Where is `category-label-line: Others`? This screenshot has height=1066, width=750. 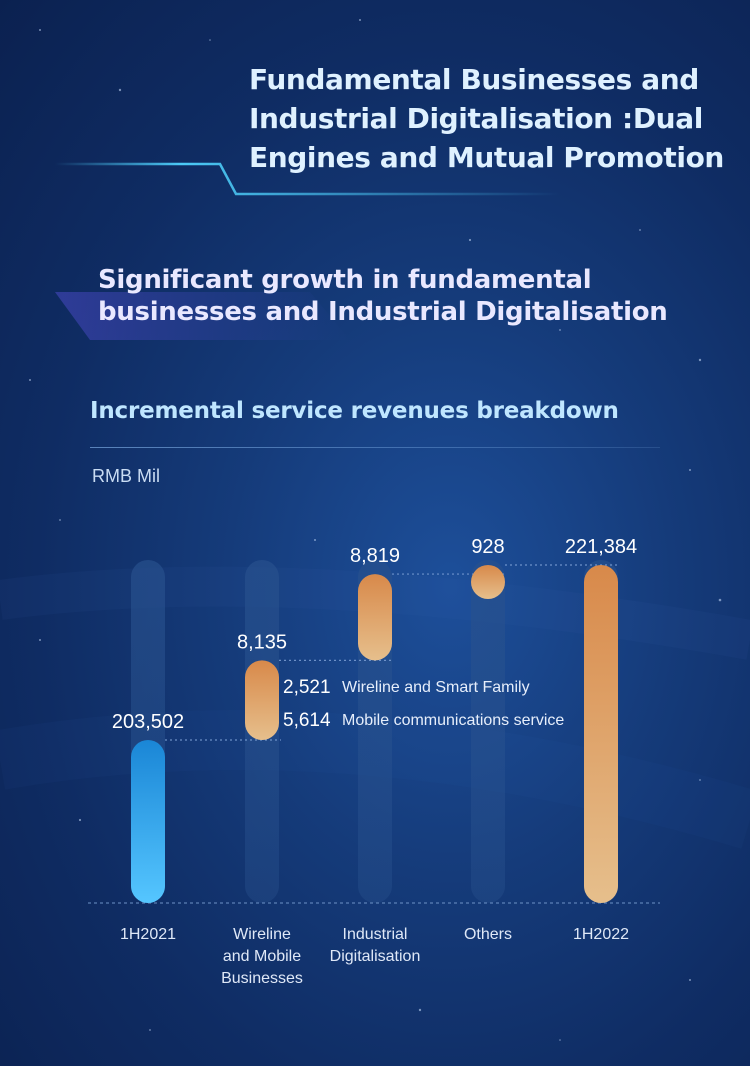
category-label-line: Others is located at coordinates (488, 934).